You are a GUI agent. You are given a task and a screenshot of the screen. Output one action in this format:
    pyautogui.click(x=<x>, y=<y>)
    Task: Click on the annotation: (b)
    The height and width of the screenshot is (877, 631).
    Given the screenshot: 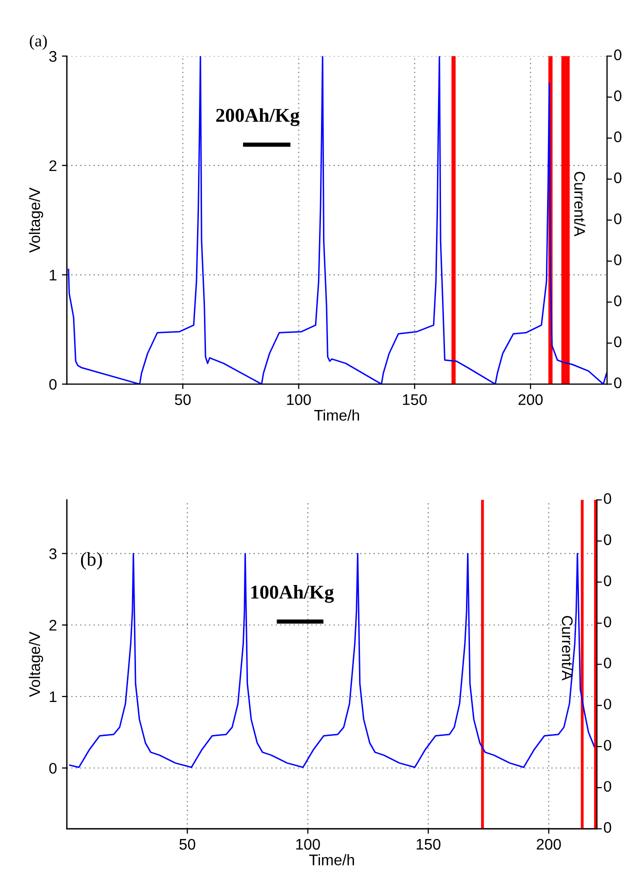 What is the action you would take?
    pyautogui.click(x=91, y=561)
    